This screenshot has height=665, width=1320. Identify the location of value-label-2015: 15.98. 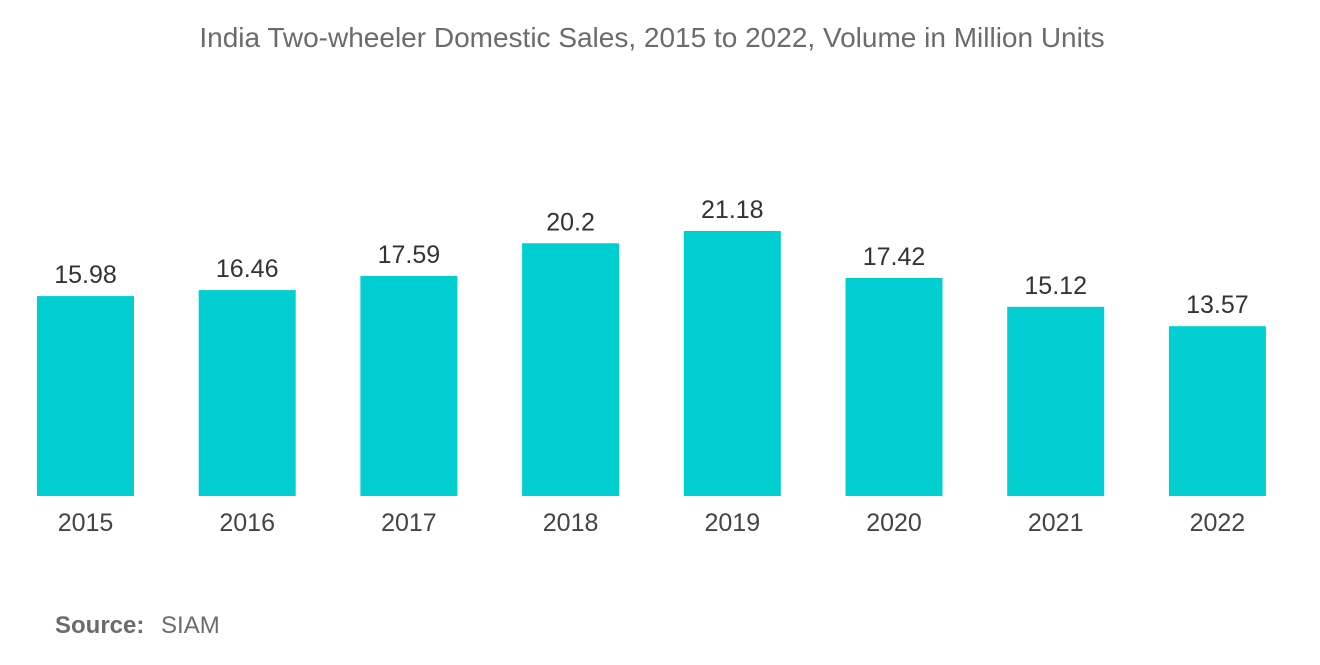
(85, 275).